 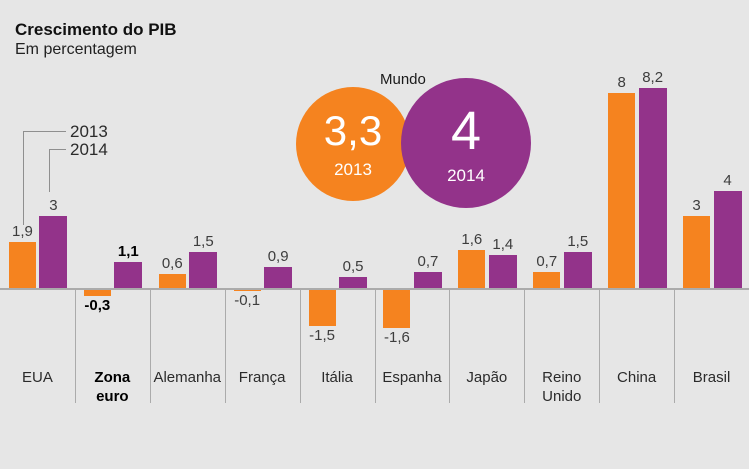 What do you see at coordinates (403, 79) in the screenshot?
I see `world-label: Mundo` at bounding box center [403, 79].